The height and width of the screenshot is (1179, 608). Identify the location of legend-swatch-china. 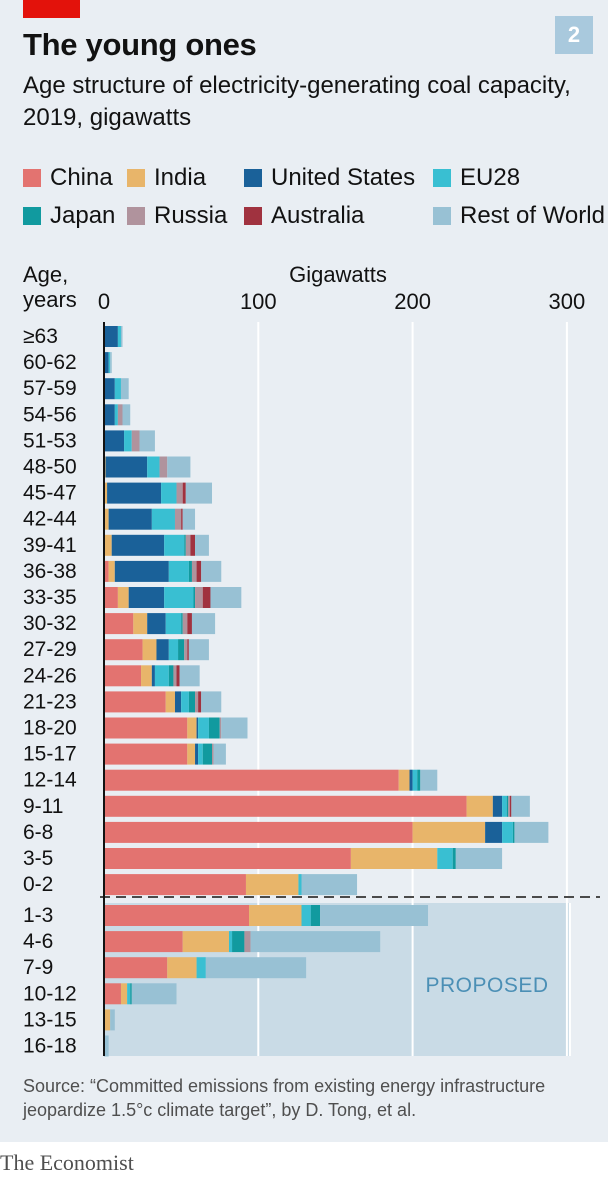
(32, 178).